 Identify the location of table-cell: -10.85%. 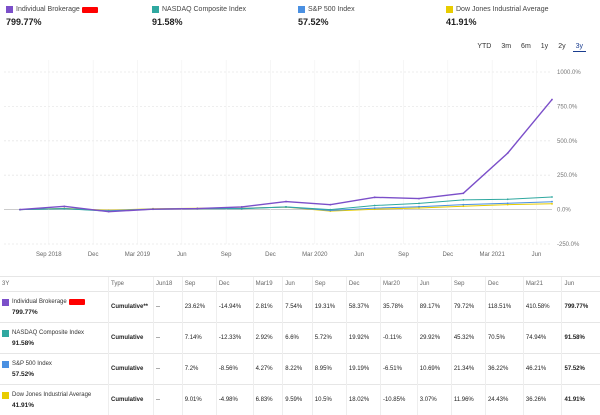
(398, 400).